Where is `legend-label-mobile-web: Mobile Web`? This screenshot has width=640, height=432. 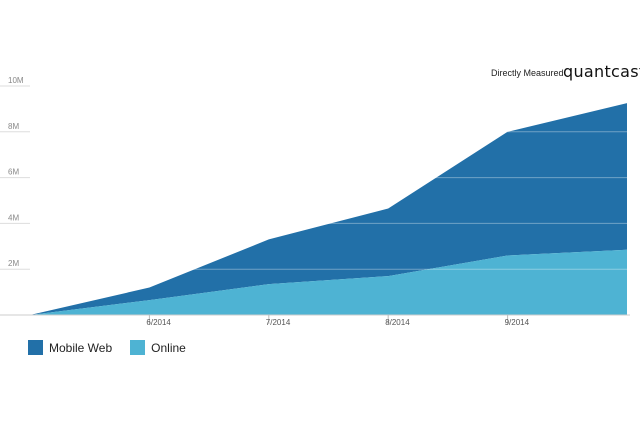 legend-label-mobile-web: Mobile Web is located at coordinates (81, 347).